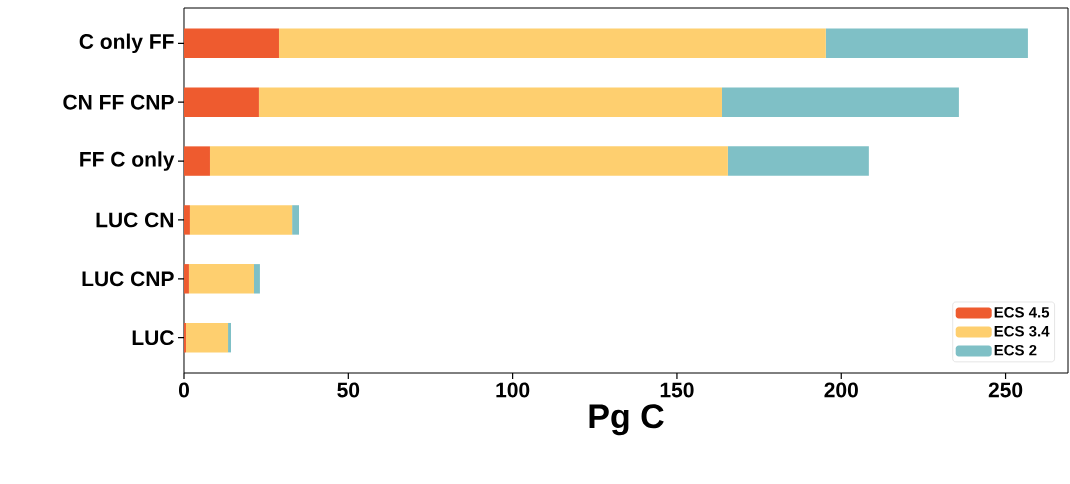  What do you see at coordinates (153, 338) in the screenshot?
I see `y-tick-label: LUC` at bounding box center [153, 338].